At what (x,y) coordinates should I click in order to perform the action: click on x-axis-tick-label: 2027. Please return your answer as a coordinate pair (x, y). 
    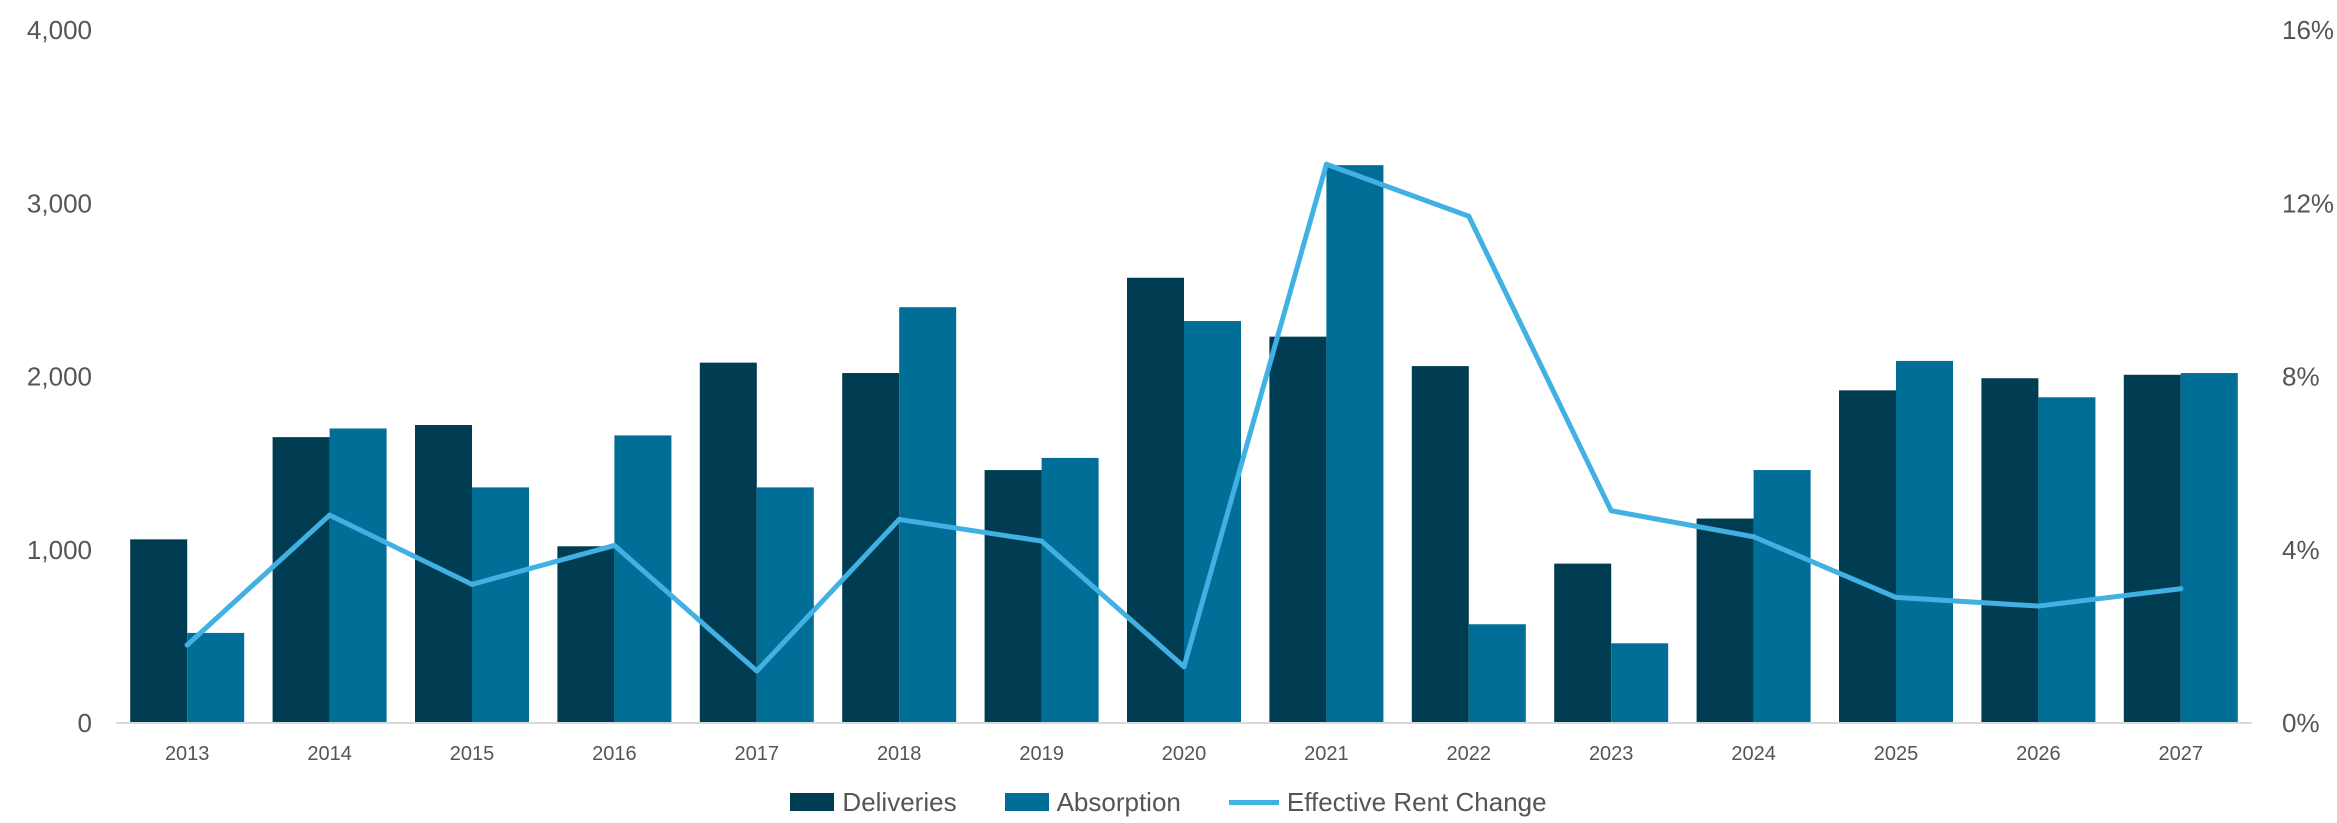
    Looking at the image, I should click on (2181, 754).